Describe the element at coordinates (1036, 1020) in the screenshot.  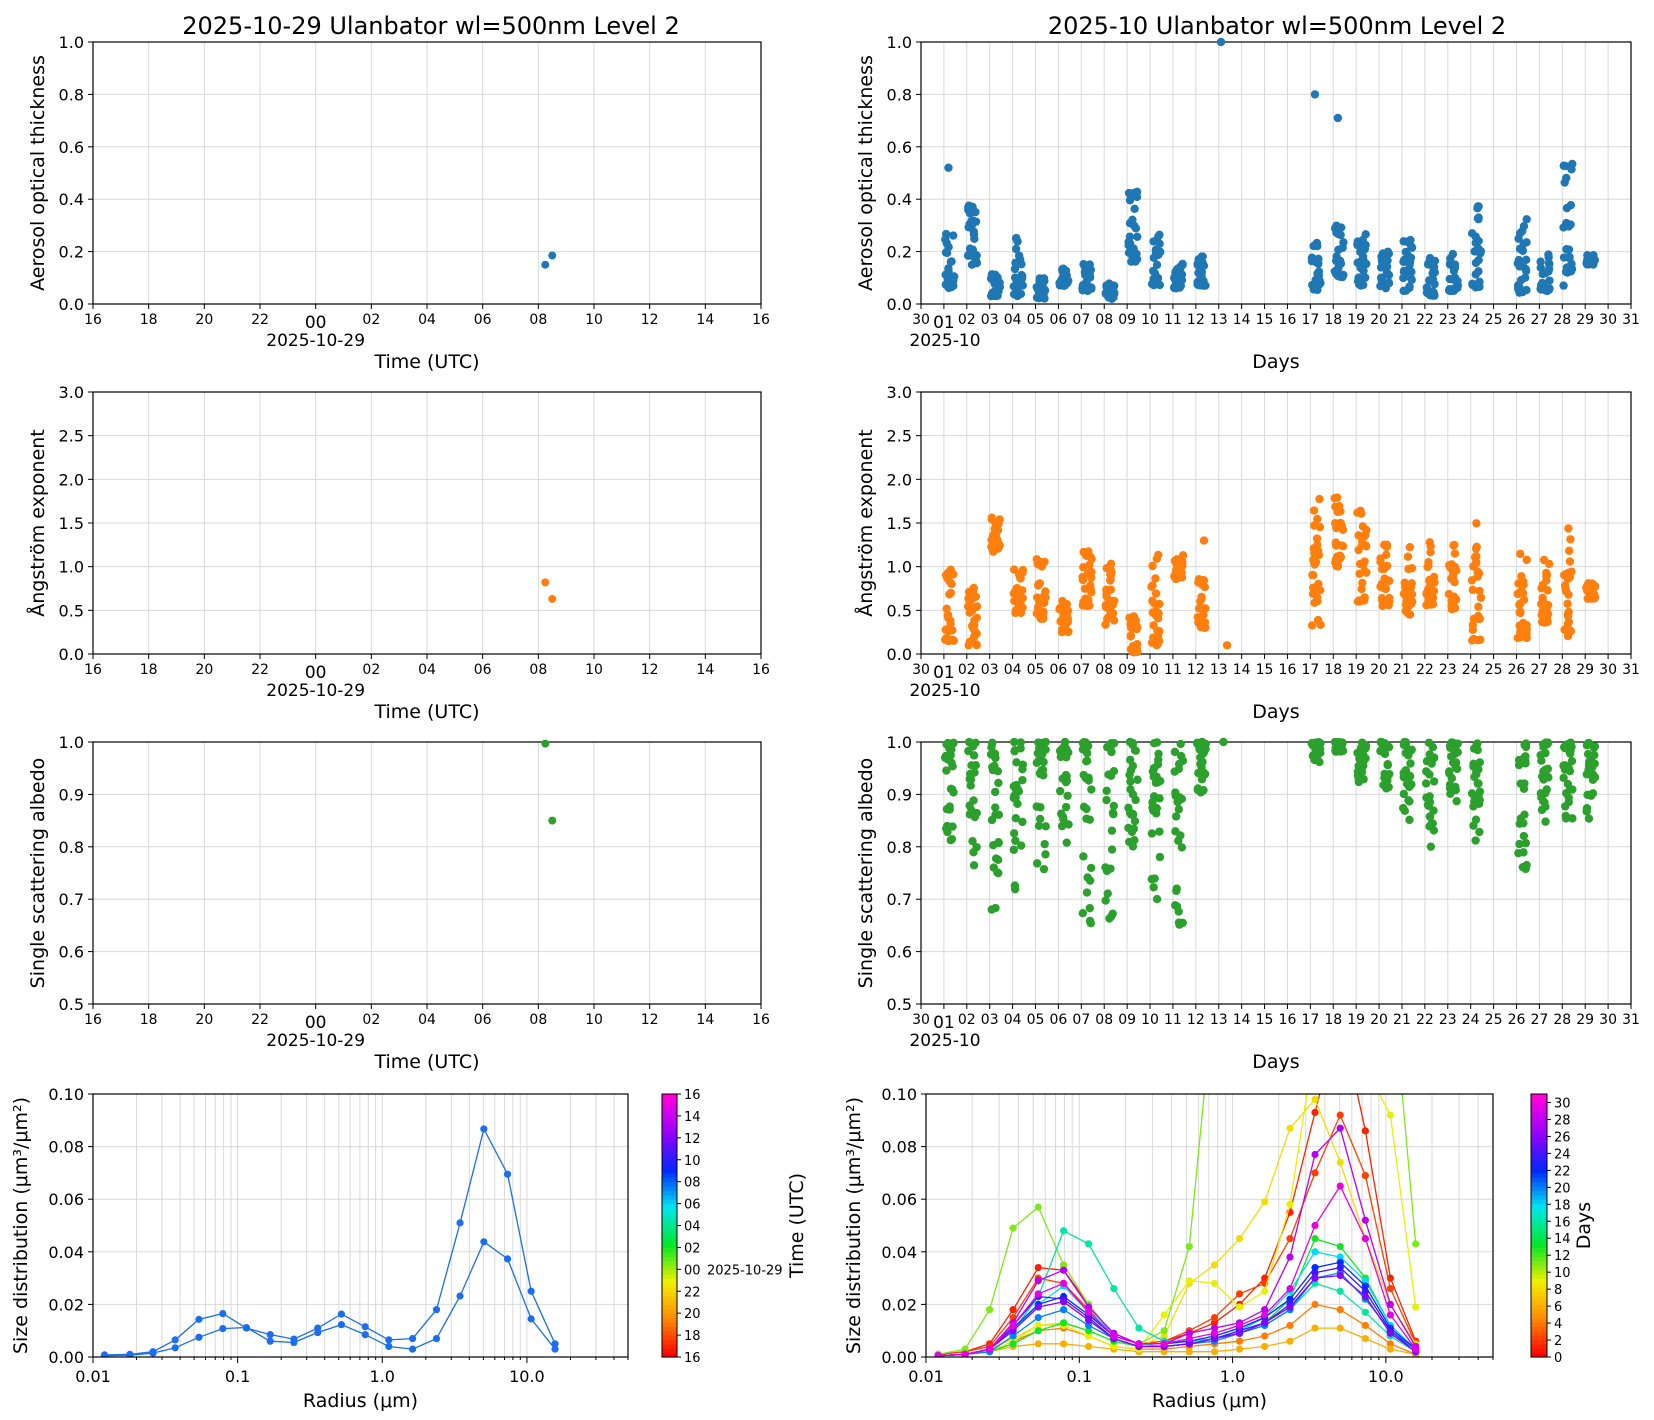
I see `monthly-ssa-xtick-label: 05` at that location.